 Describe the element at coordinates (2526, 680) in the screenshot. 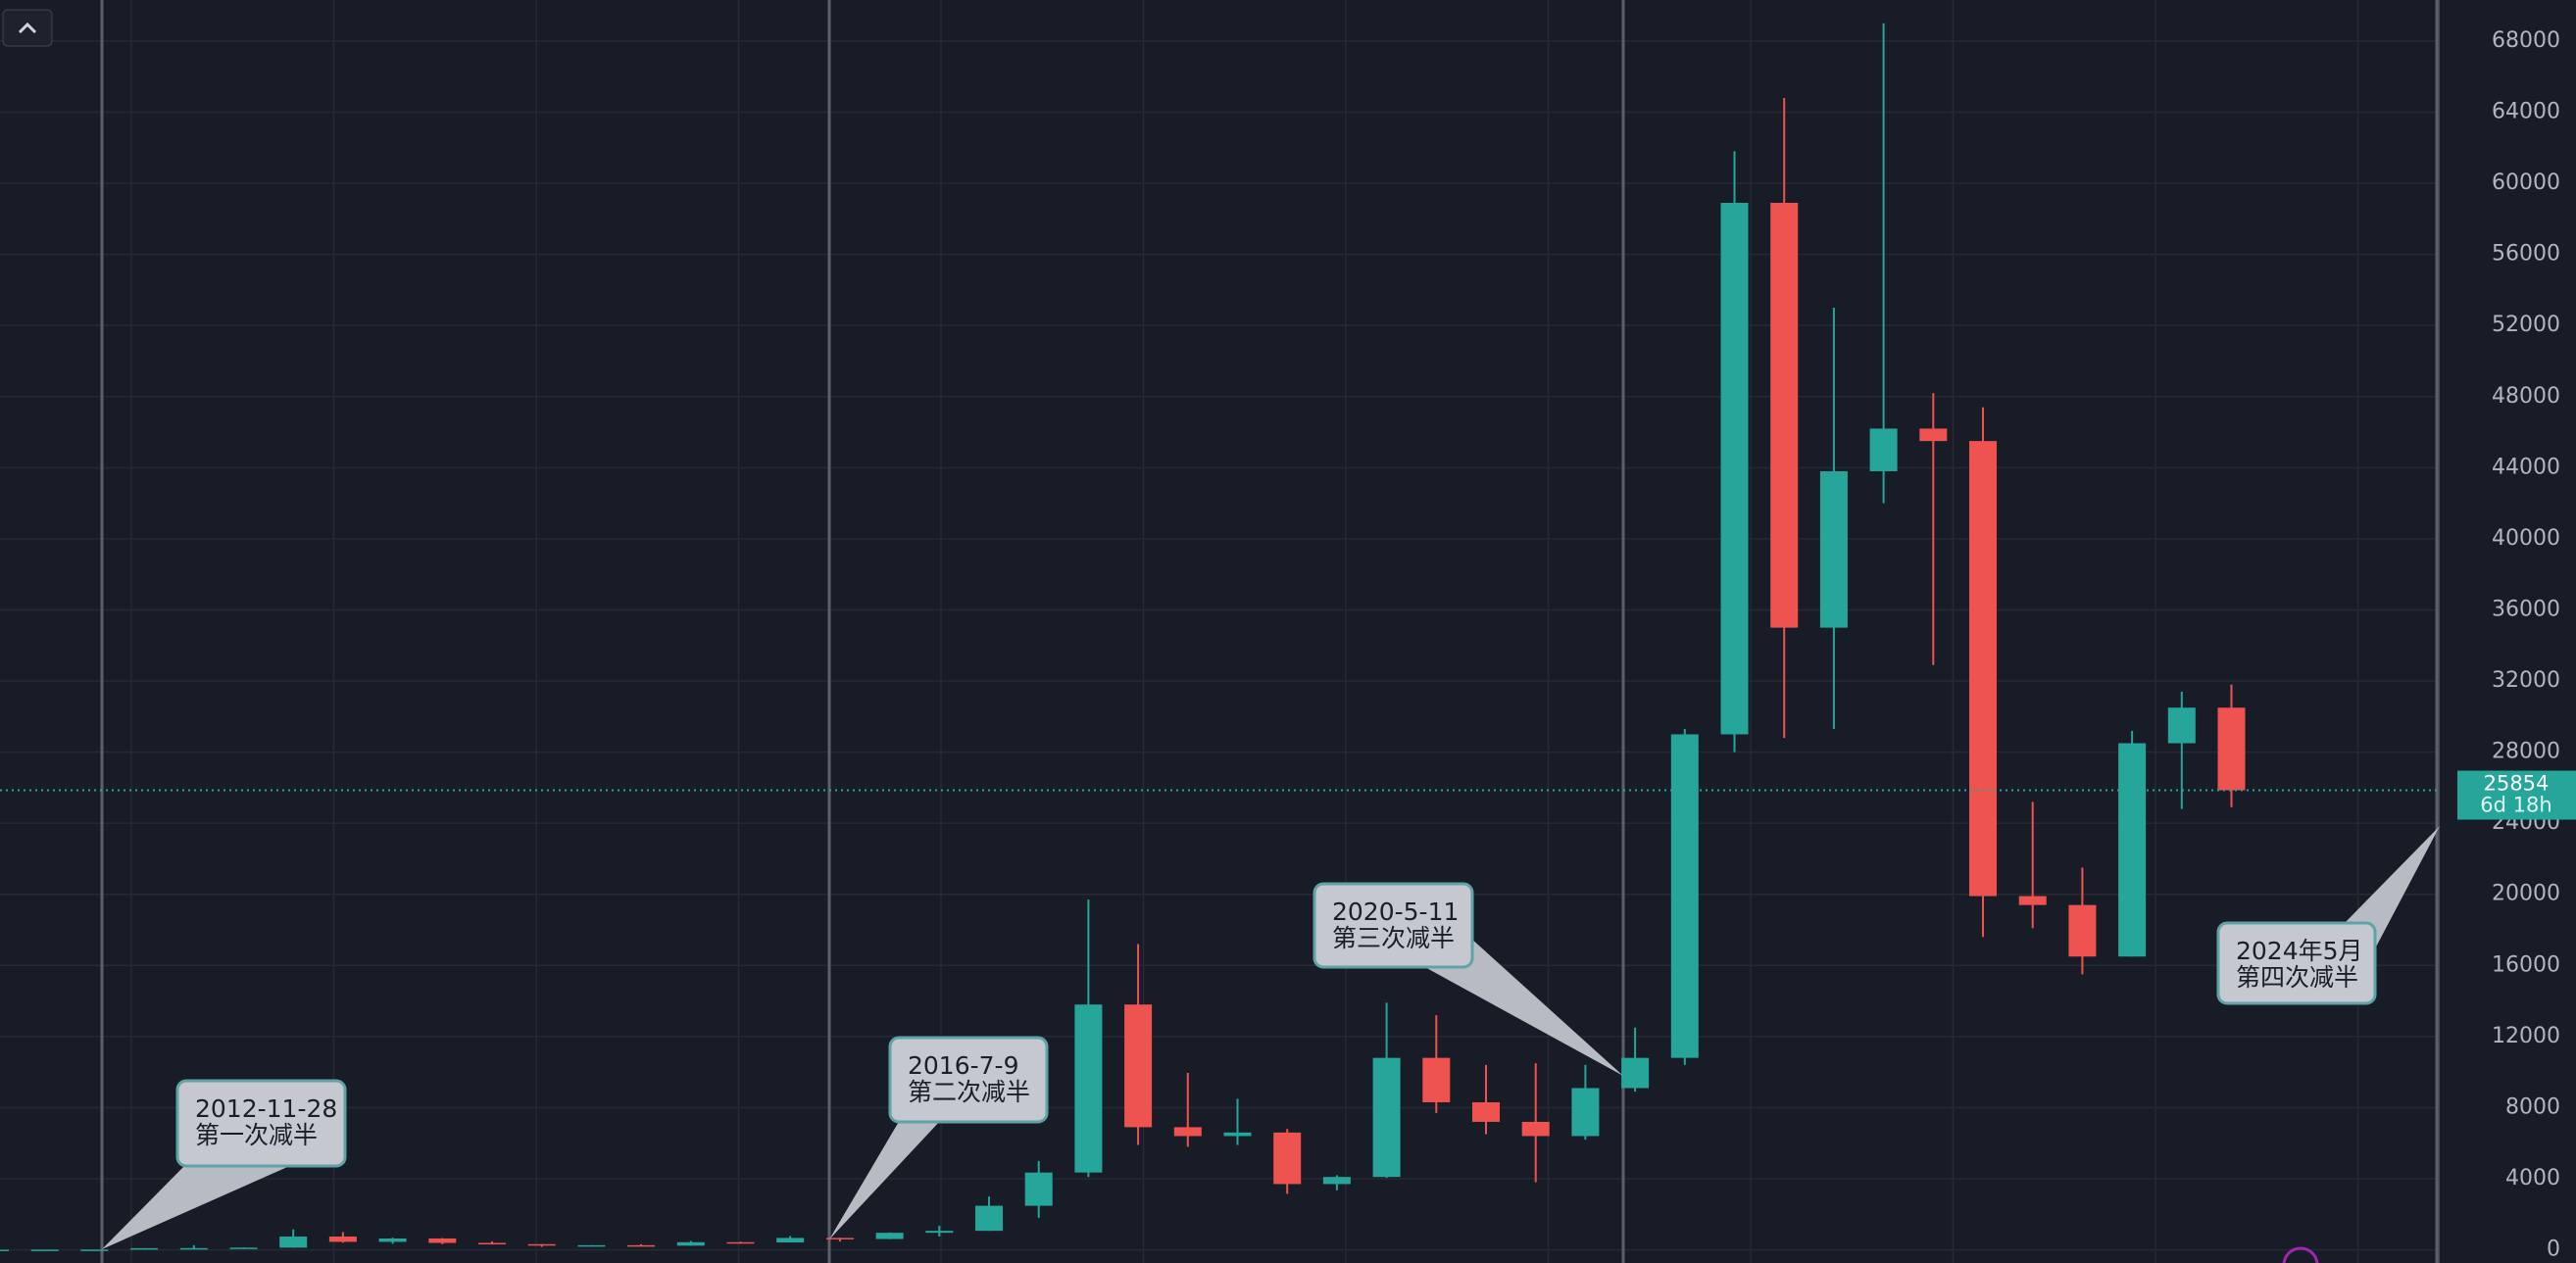

I see `y-tick-label: 32000` at that location.